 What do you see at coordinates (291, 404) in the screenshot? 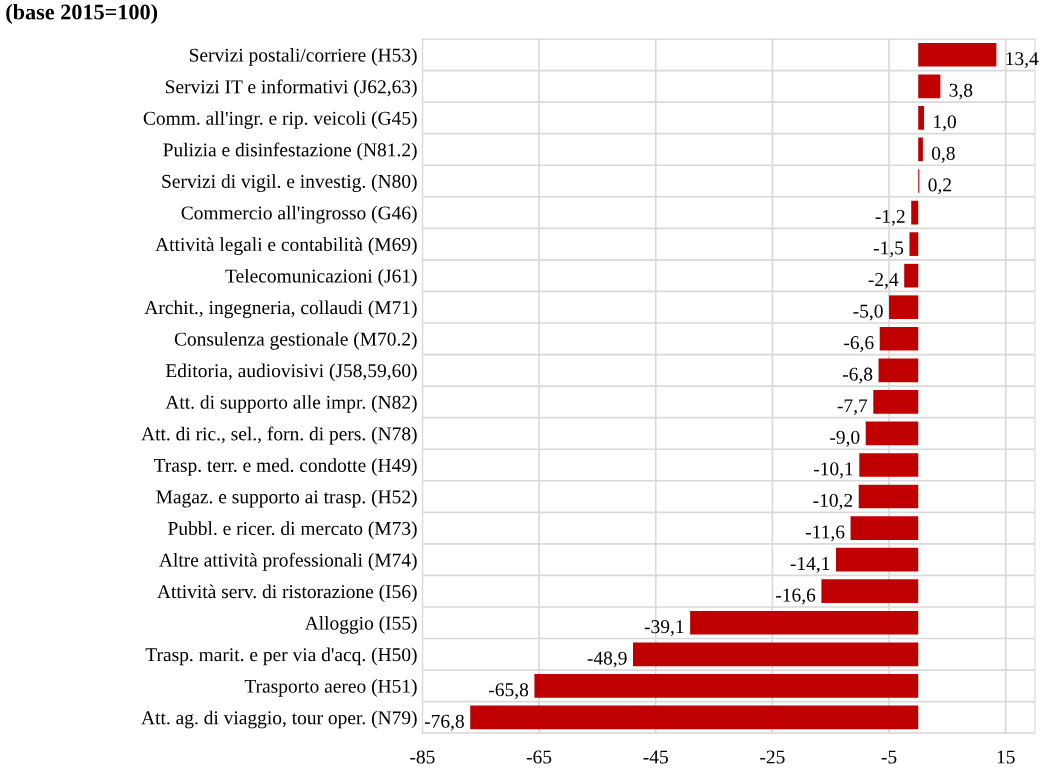
I see `y-tick-label: Att. di supporto alle impr. (N82)` at bounding box center [291, 404].